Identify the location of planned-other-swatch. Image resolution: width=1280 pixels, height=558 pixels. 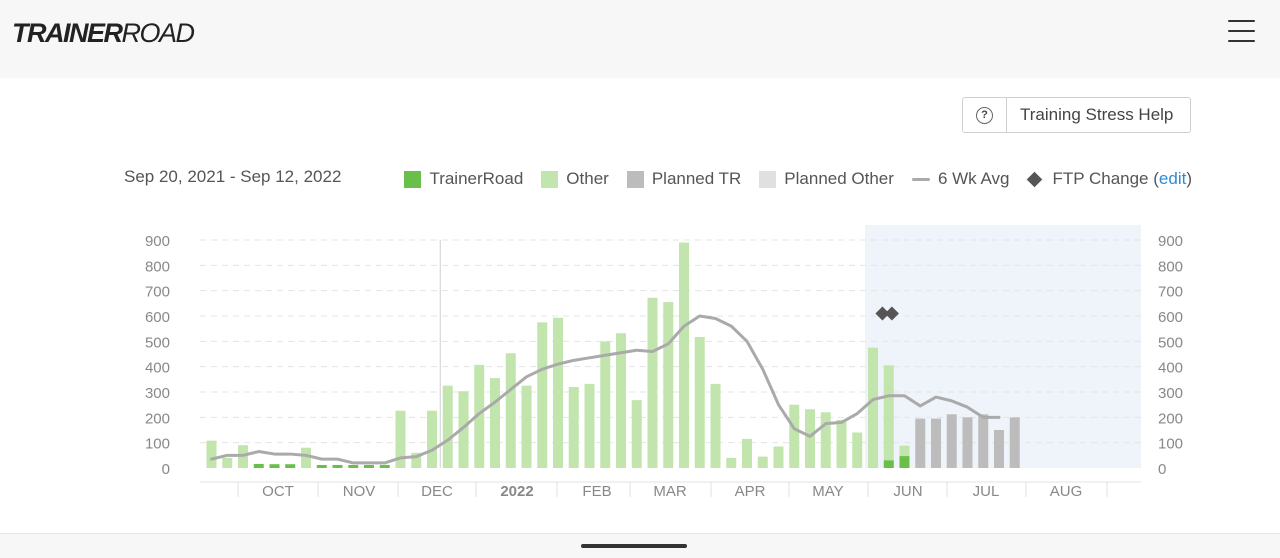
(768, 179).